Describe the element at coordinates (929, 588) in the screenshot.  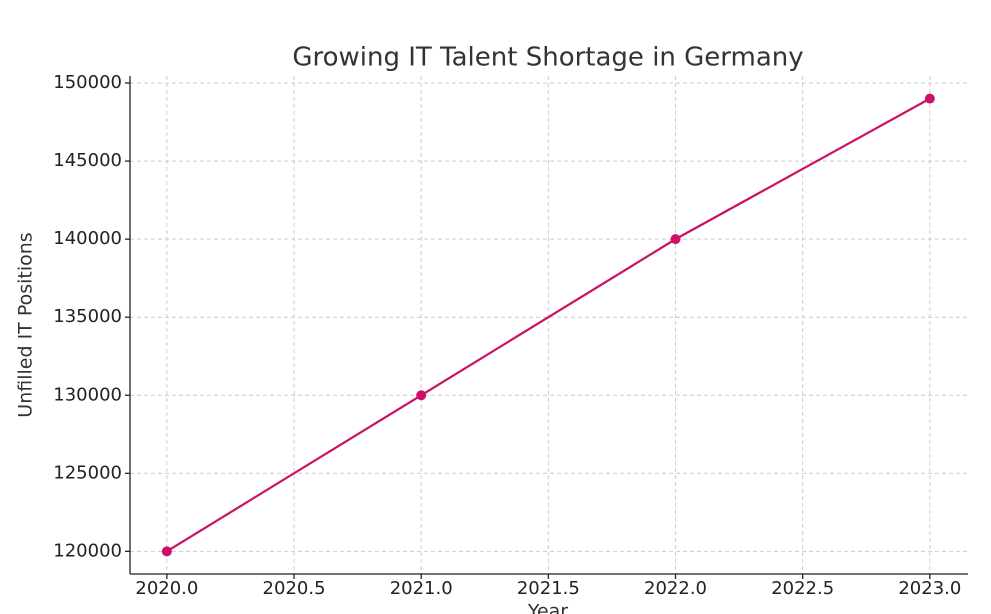
I see `x-tick-label: 2023.0` at that location.